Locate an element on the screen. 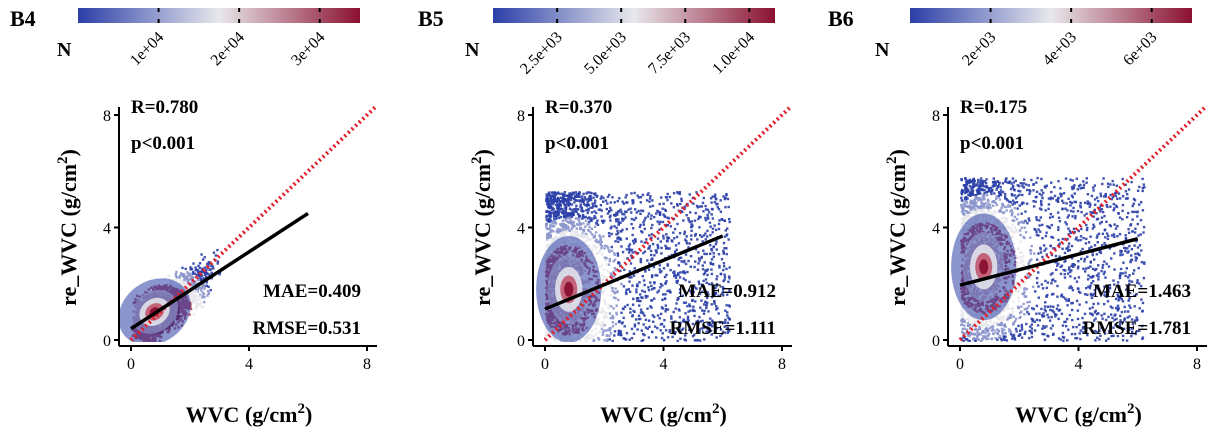 This screenshot has width=1222, height=436. colorbar-tick-label: 2.5e+03 is located at coordinates (541, 53).